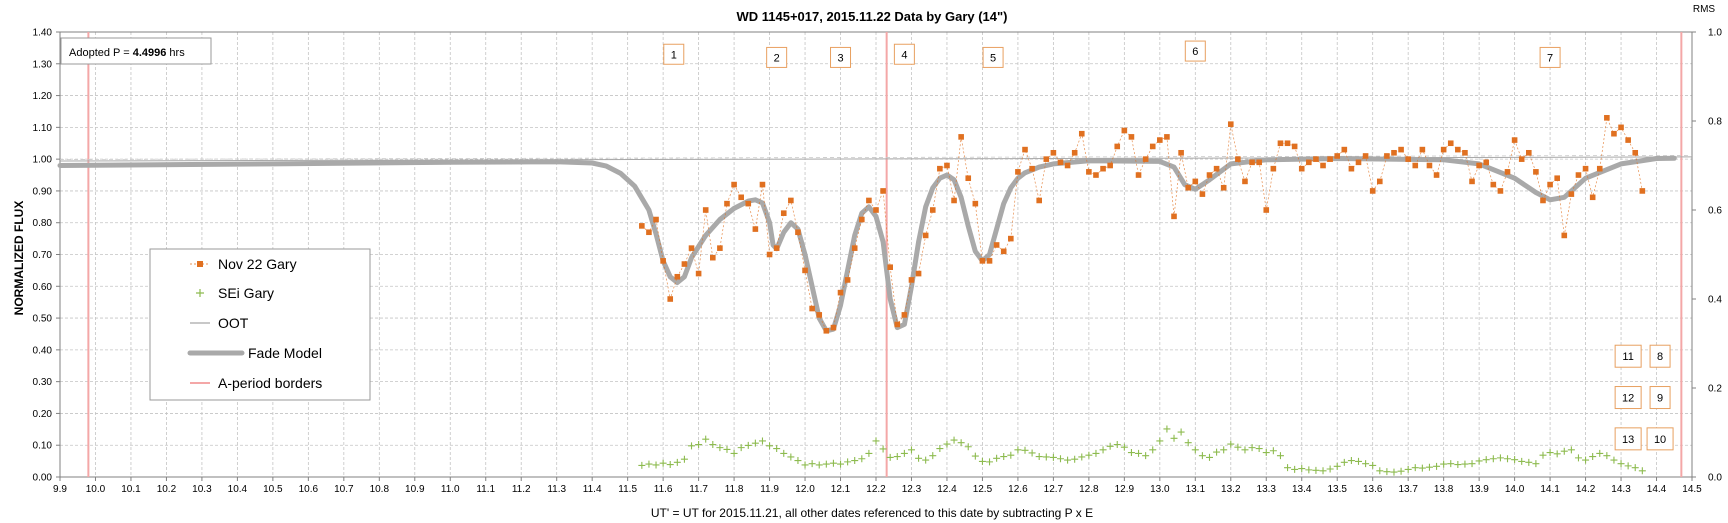  What do you see at coordinates (1692, 489) in the screenshot?
I see `x-tick-label: 14.5` at bounding box center [1692, 489].